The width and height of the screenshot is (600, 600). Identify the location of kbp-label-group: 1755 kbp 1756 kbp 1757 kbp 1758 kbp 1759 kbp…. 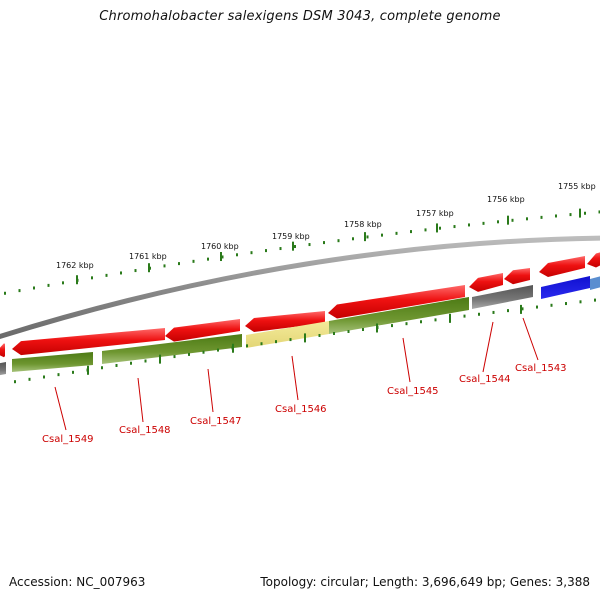
(326, 226).